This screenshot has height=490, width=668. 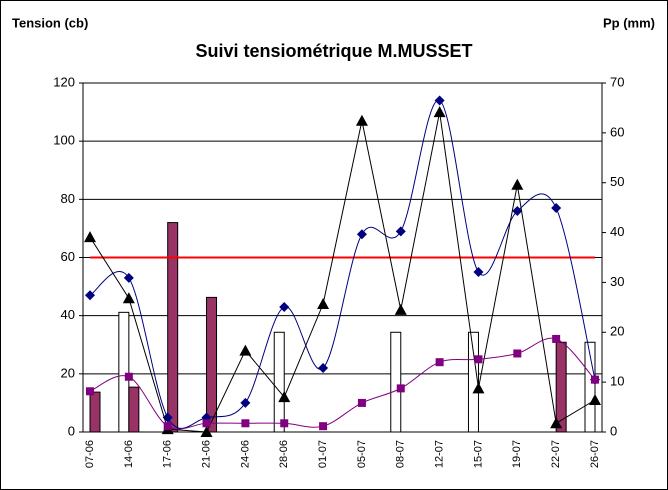 I want to click on y2-tick-label: 40, so click(x=617, y=231).